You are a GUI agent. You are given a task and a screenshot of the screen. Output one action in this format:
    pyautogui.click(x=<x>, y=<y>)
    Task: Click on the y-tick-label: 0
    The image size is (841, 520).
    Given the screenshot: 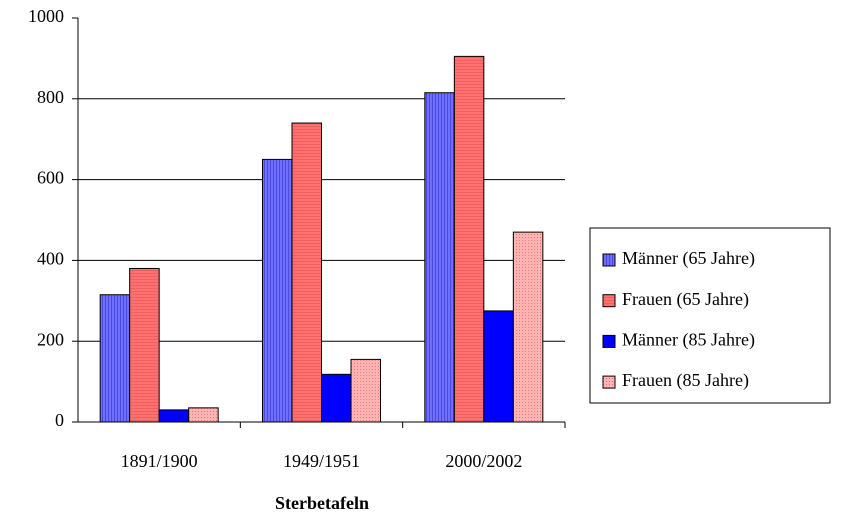 What is the action you would take?
    pyautogui.click(x=59, y=420)
    